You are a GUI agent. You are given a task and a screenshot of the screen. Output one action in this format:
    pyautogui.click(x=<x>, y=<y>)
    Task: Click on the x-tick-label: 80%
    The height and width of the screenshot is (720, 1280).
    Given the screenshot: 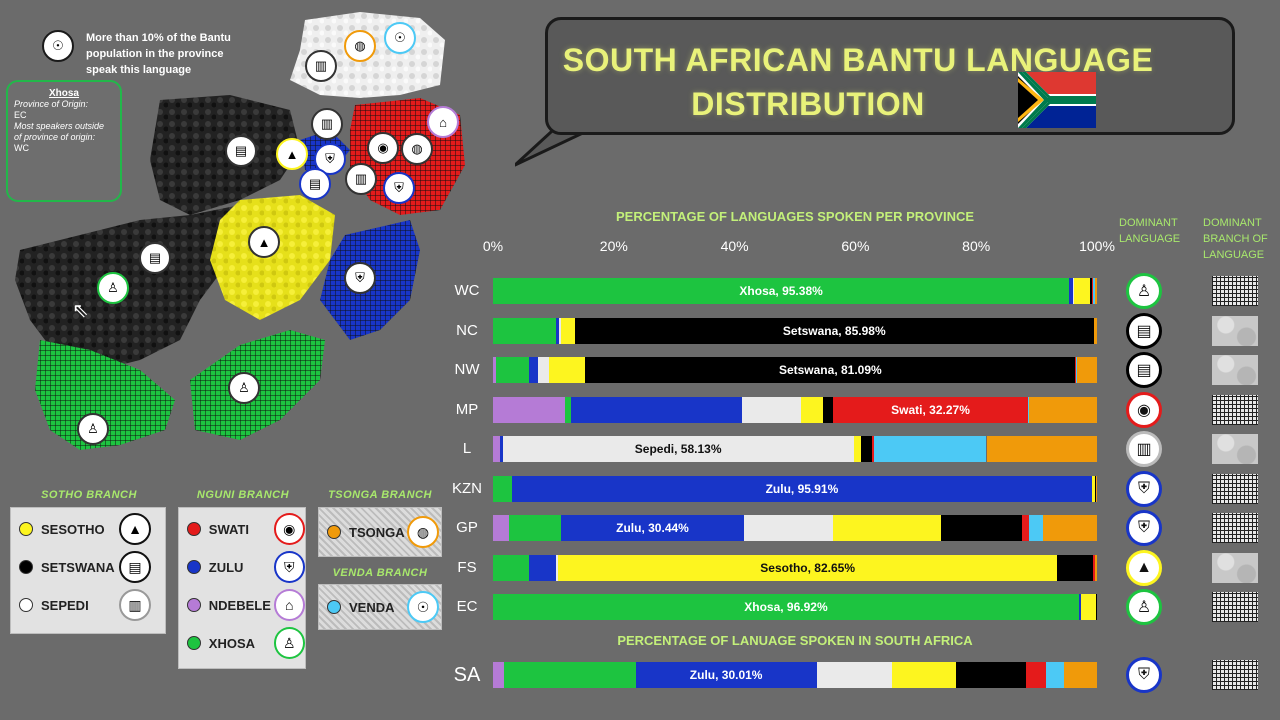 What is the action you would take?
    pyautogui.click(x=976, y=246)
    